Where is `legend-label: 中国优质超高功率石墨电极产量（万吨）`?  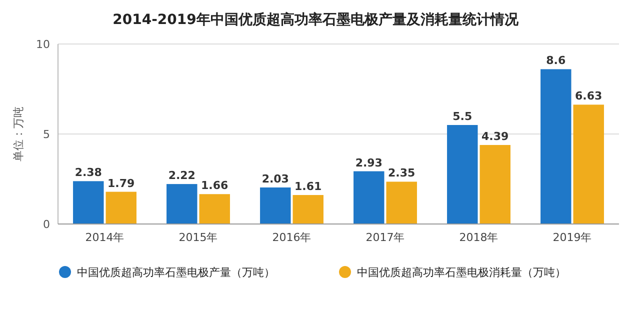 legend-label: 中国优质超高功率石墨电极产量（万吨） is located at coordinates (176, 272).